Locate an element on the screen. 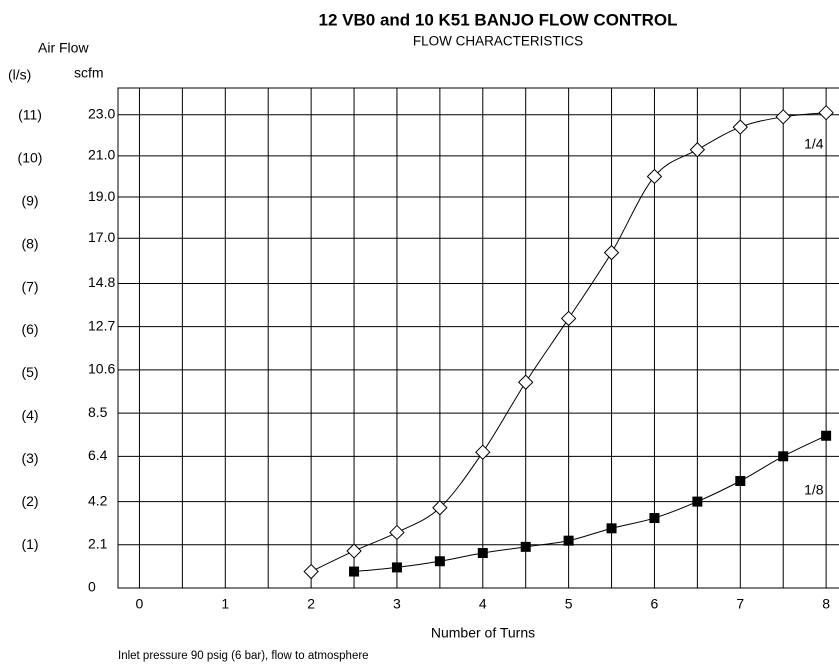  y-tick-label: 21.0 is located at coordinates (101, 155).